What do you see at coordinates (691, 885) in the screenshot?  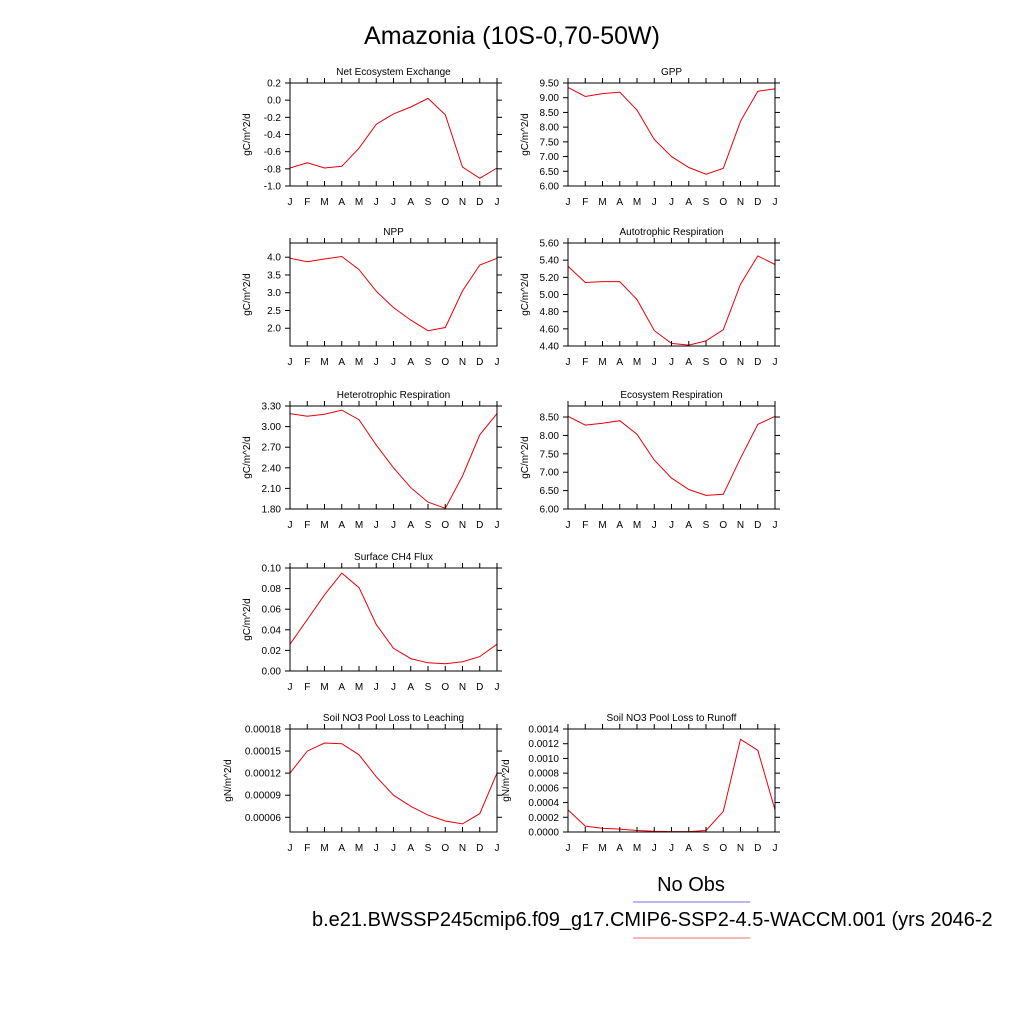 I see `legend-obs-label: No Obs` at bounding box center [691, 885].